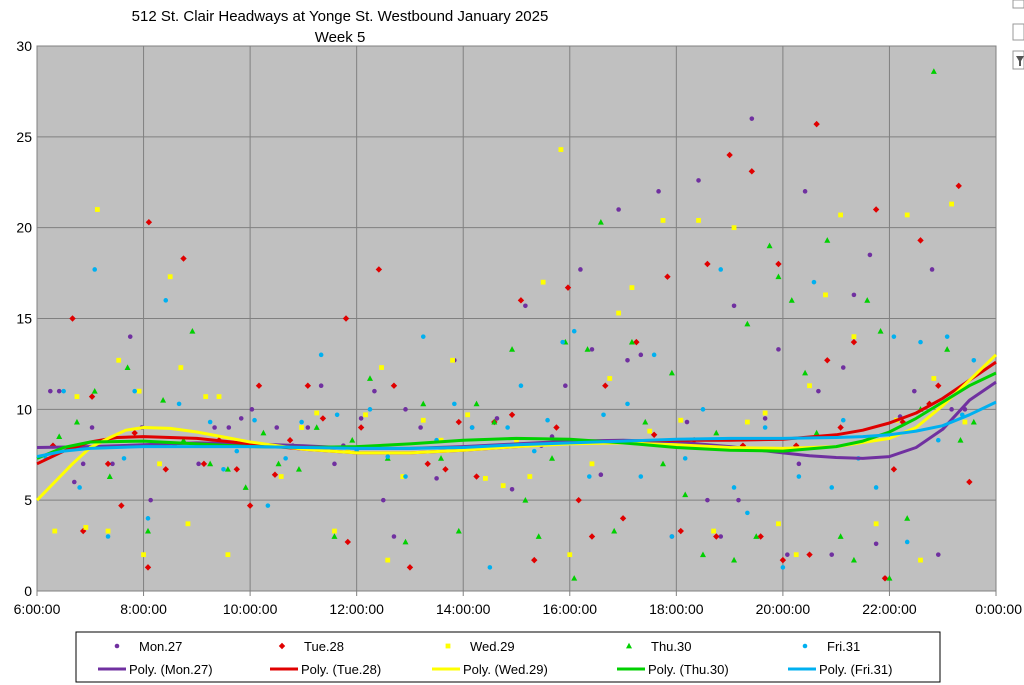 This screenshot has width=1024, height=685. Describe the element at coordinates (37, 609) in the screenshot. I see `x-tick-label: 6:00:00` at that location.